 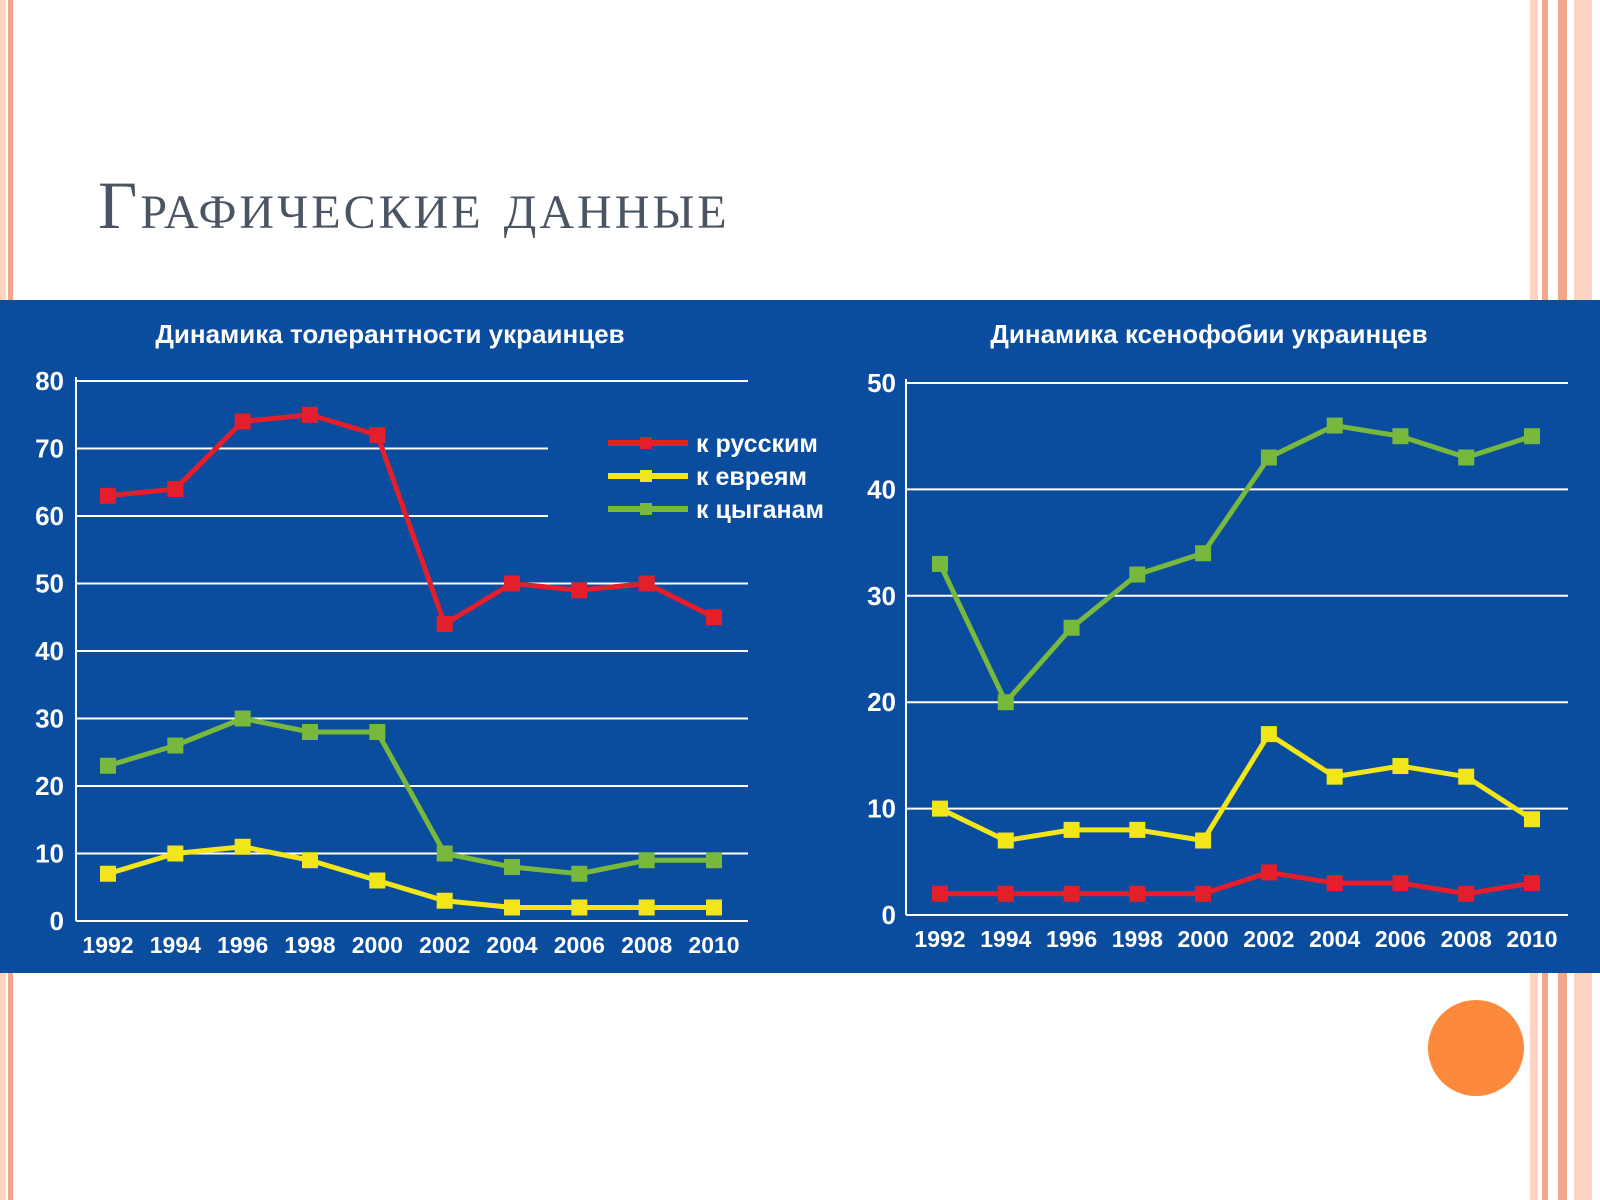 I want to click on chart-2-y-tick-label: 20, so click(x=881, y=702).